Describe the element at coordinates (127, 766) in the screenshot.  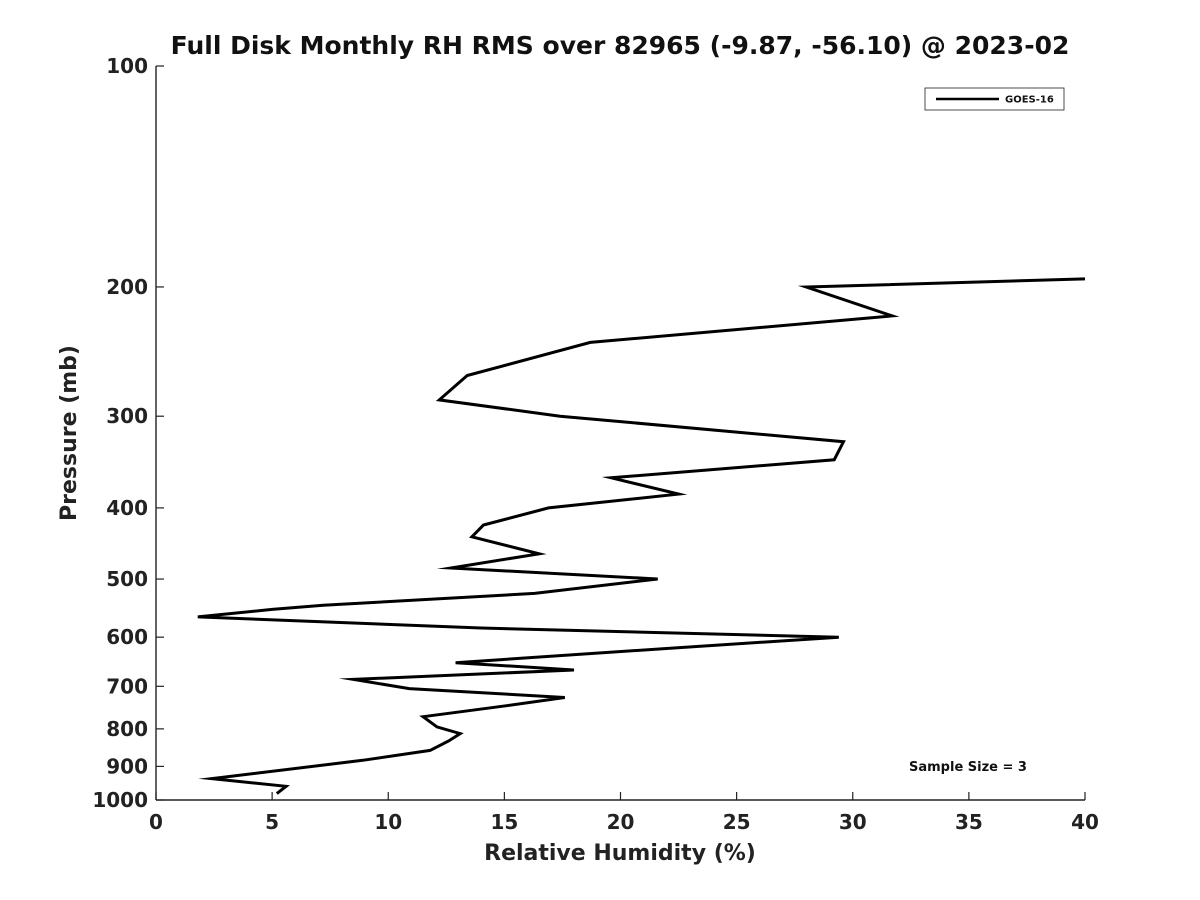
I see `y-tick-label: 900` at that location.